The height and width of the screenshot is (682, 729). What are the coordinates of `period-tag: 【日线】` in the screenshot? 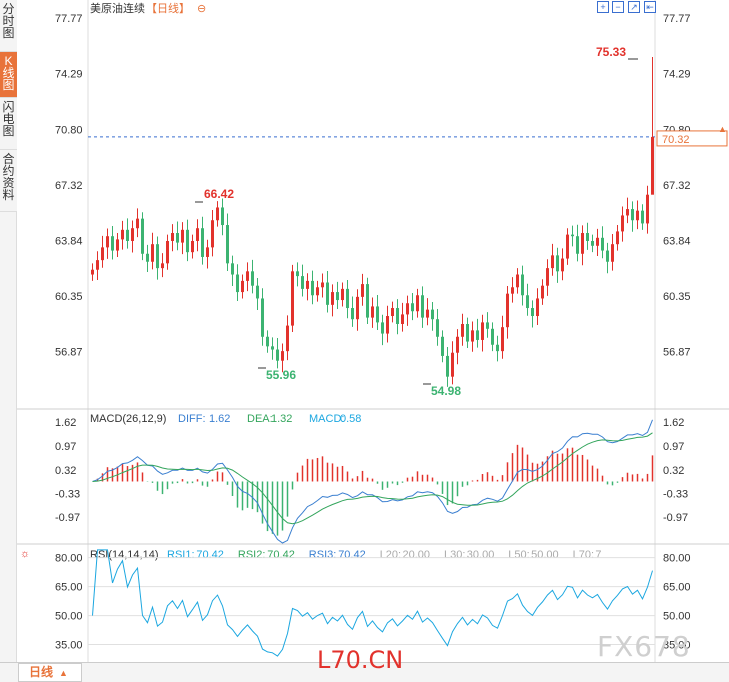 It's located at (168, 8).